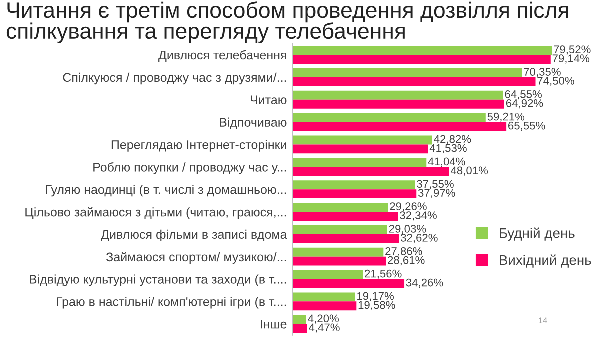 The width and height of the screenshot is (600, 337). What do you see at coordinates (527, 127) in the screenshot?
I see `data-label: 65,55%` at bounding box center [527, 127].